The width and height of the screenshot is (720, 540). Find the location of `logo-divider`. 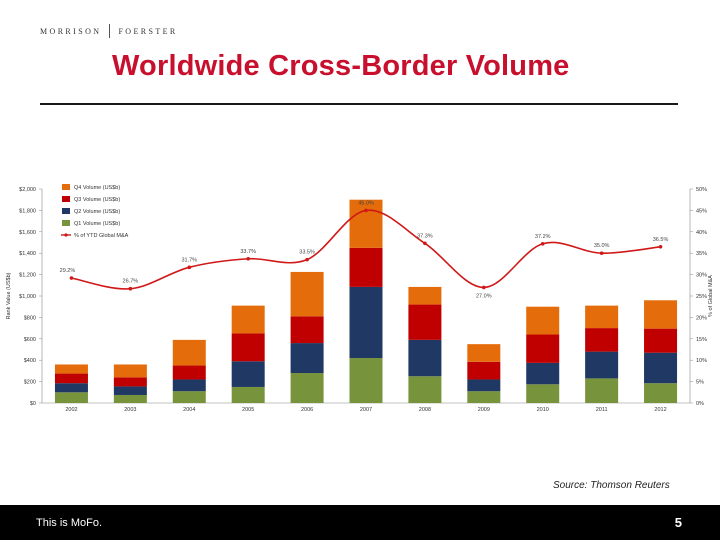

logo-divider is located at coordinates (110, 31).